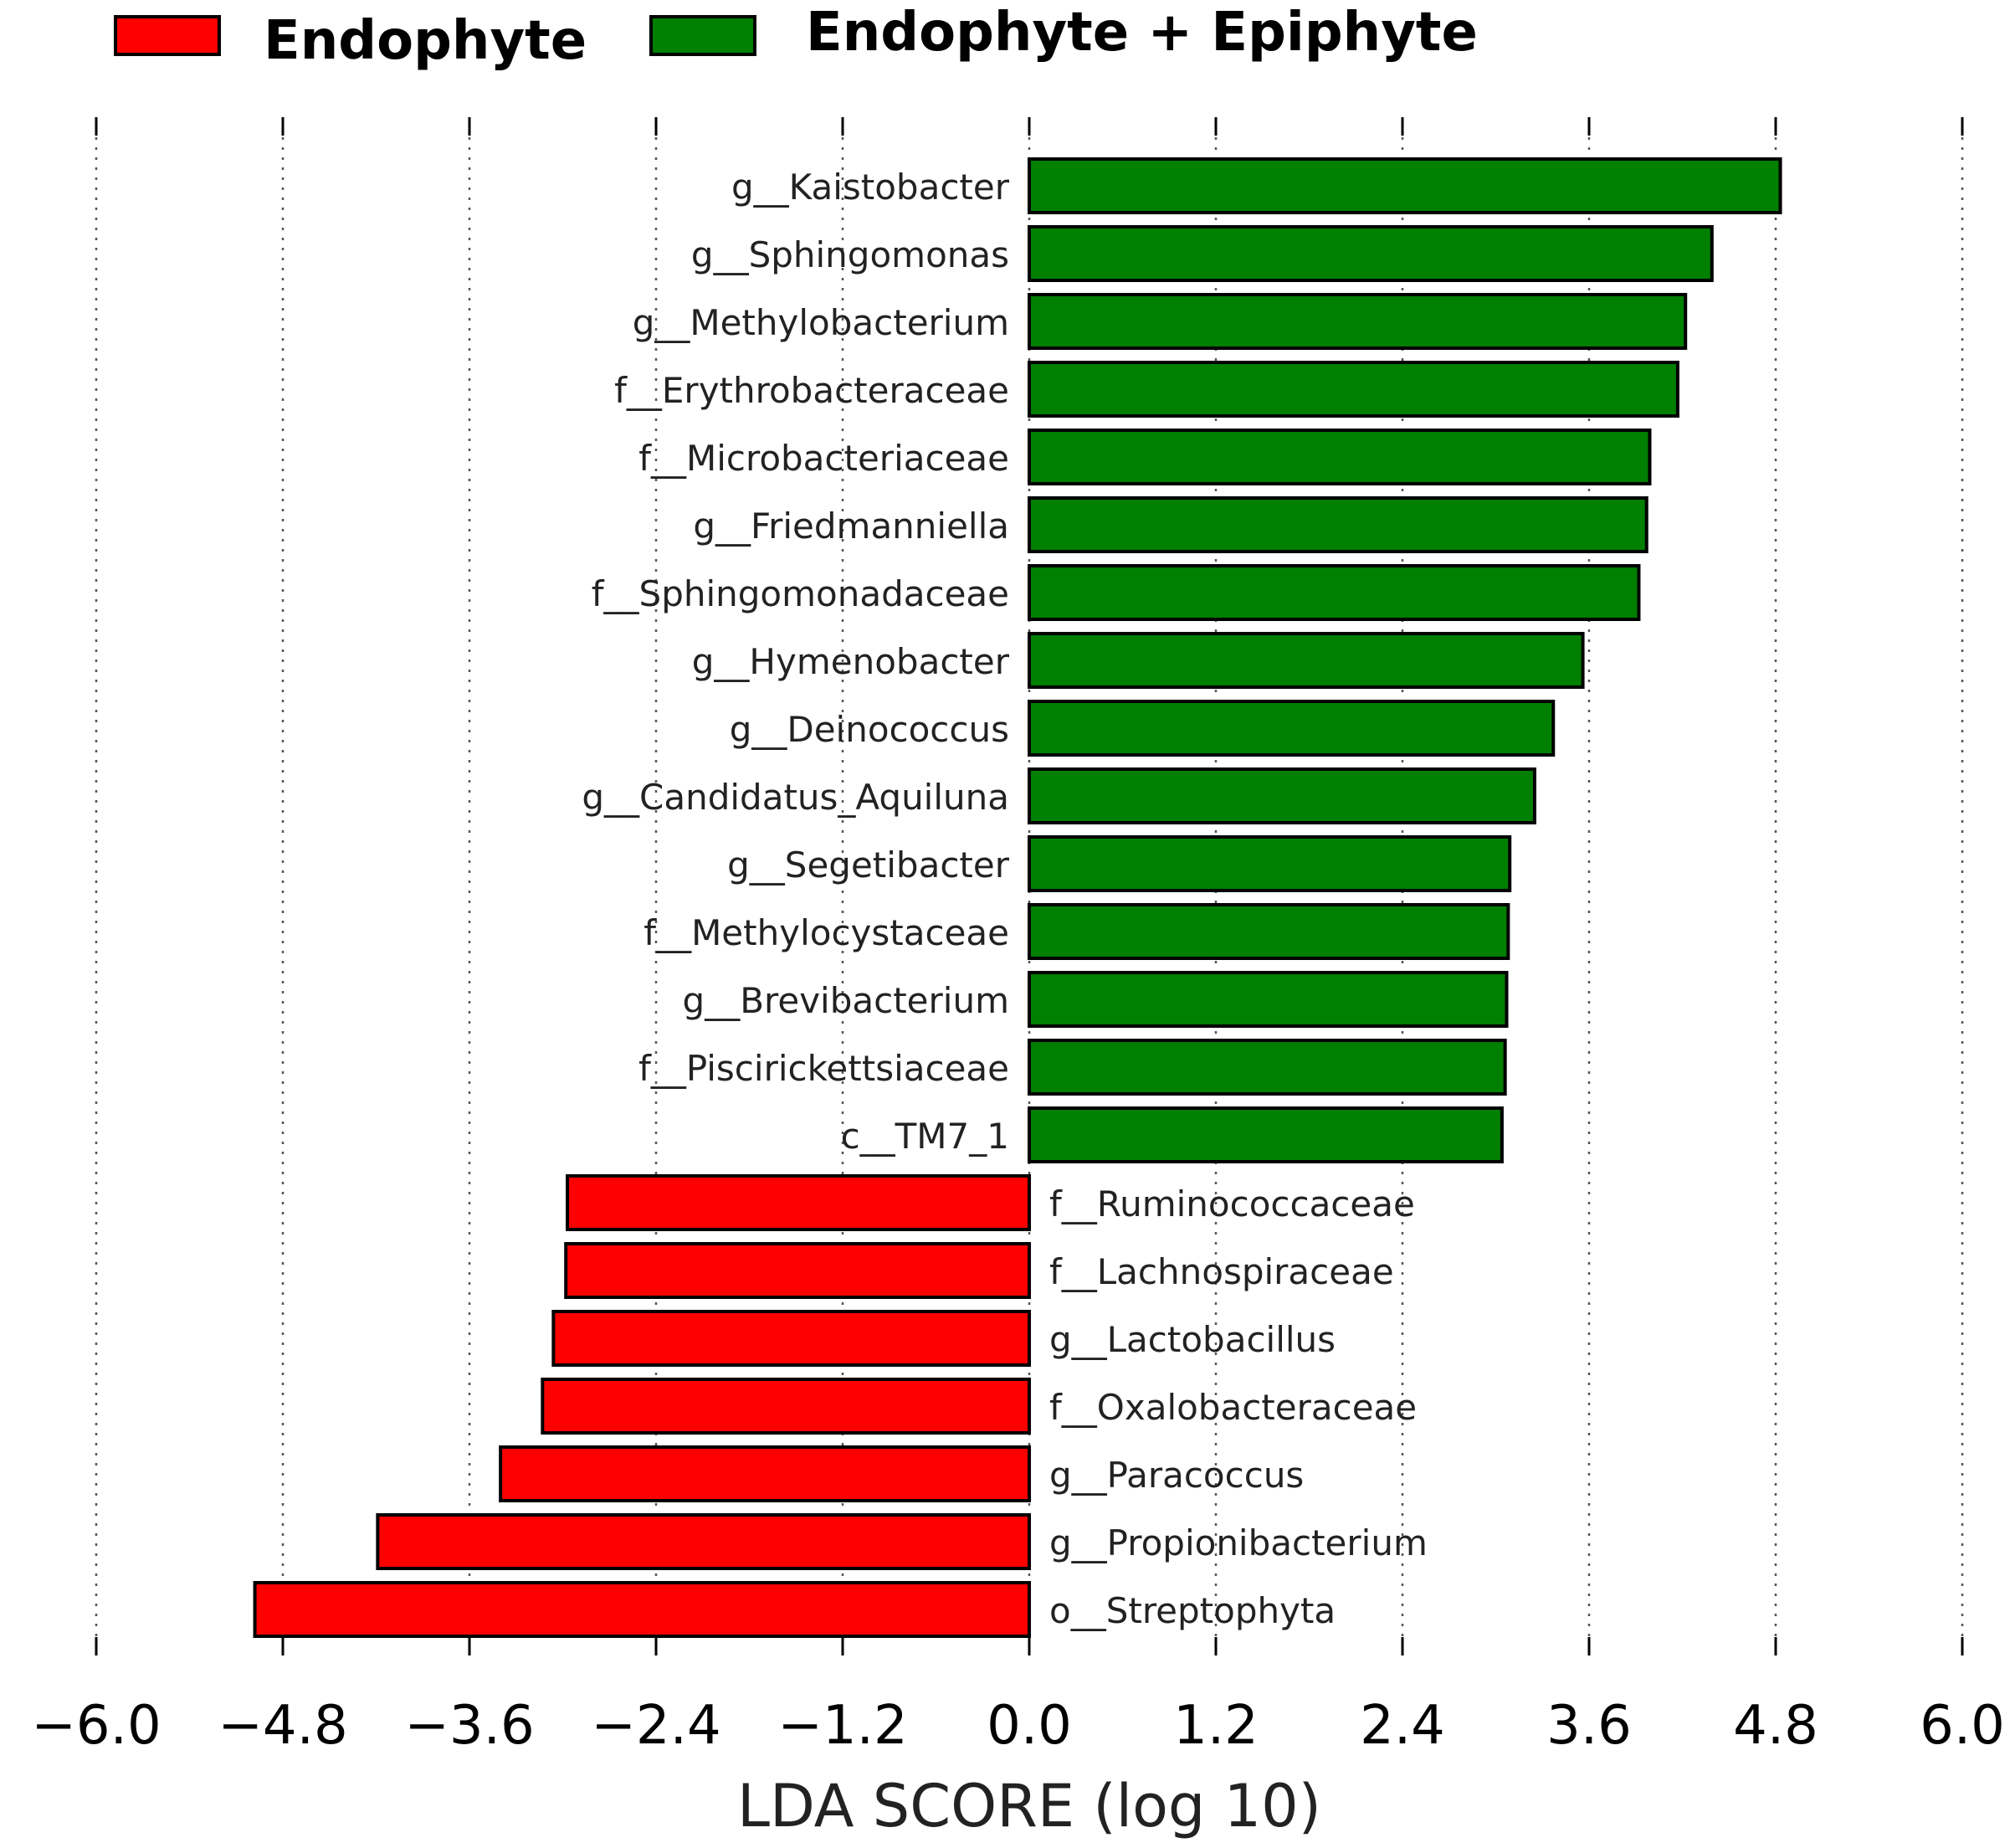 The height and width of the screenshot is (1848, 2015). Describe the element at coordinates (1358, 322) in the screenshot. I see `bar-g-methylobacterium` at that location.